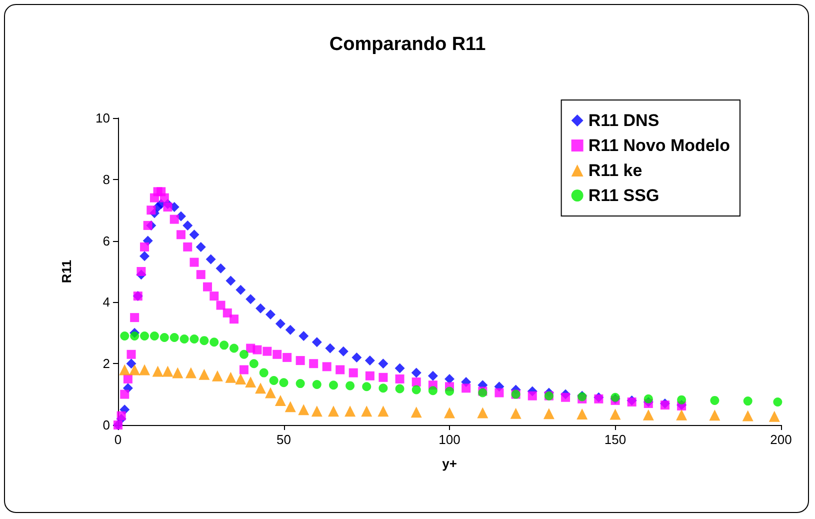 This screenshot has width=815, height=519. What do you see at coordinates (659, 145) in the screenshot?
I see `legend-label: R11 Novo Modelo` at bounding box center [659, 145].